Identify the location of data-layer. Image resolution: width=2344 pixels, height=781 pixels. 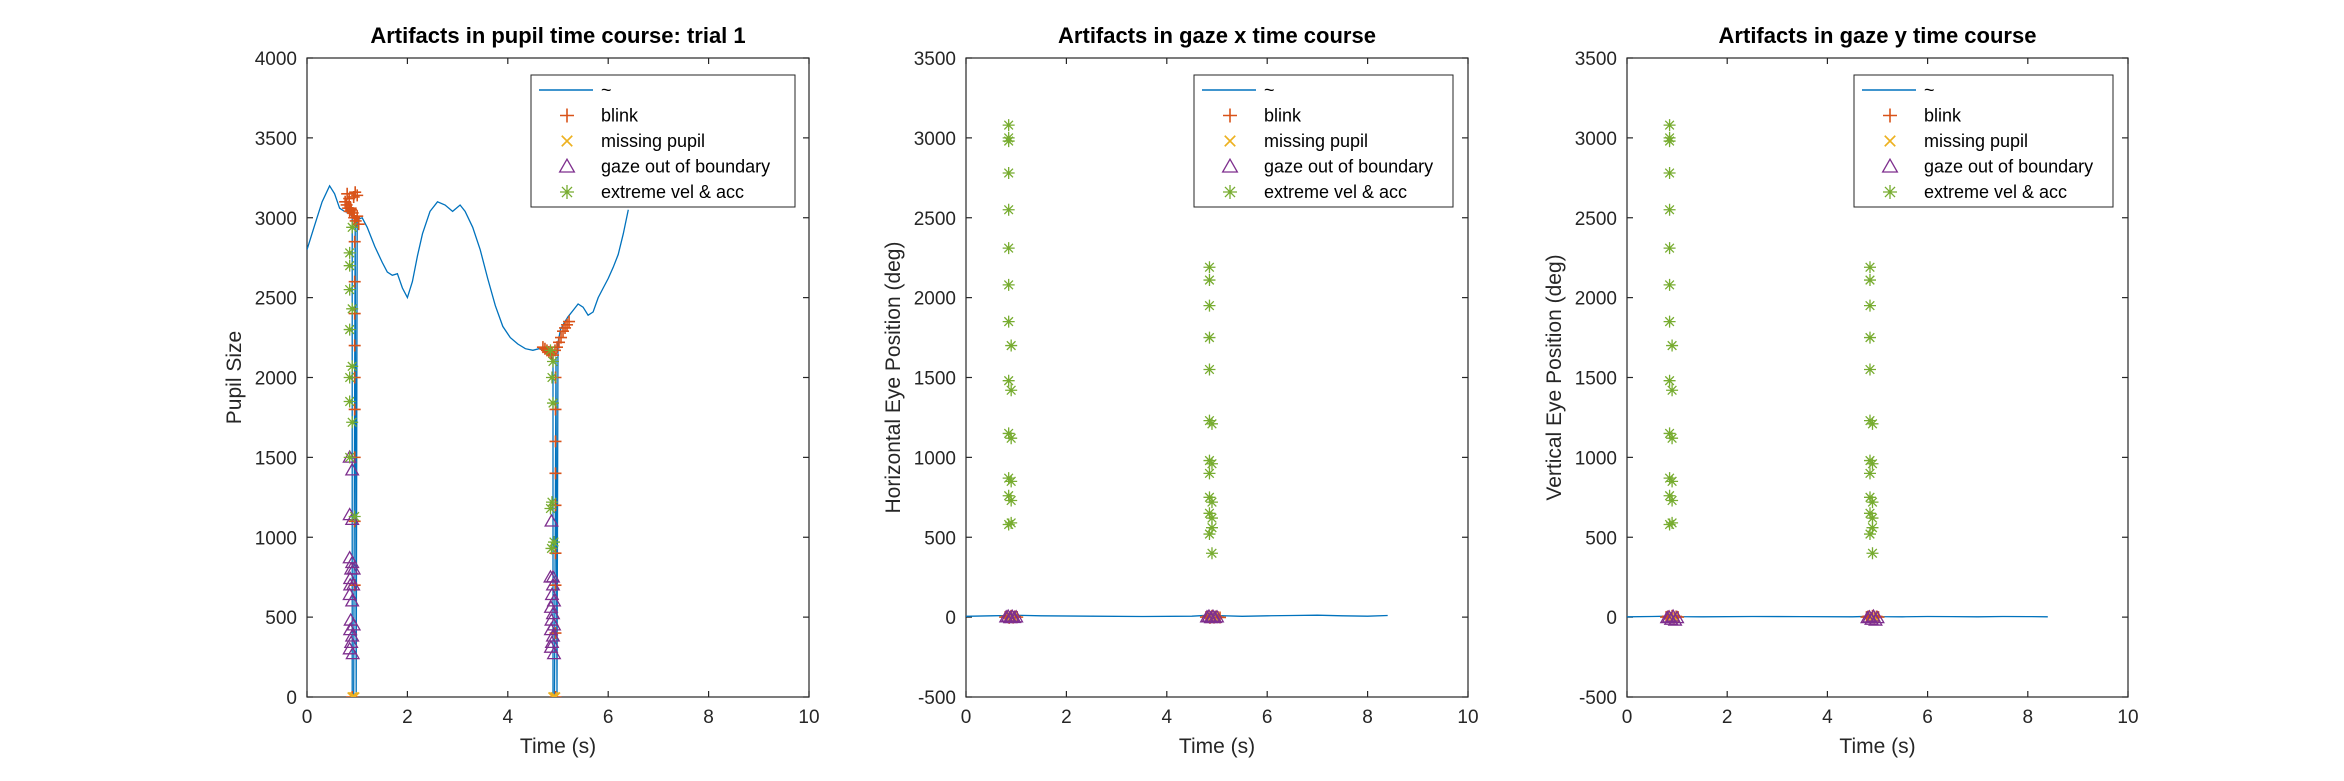
(468, 440).